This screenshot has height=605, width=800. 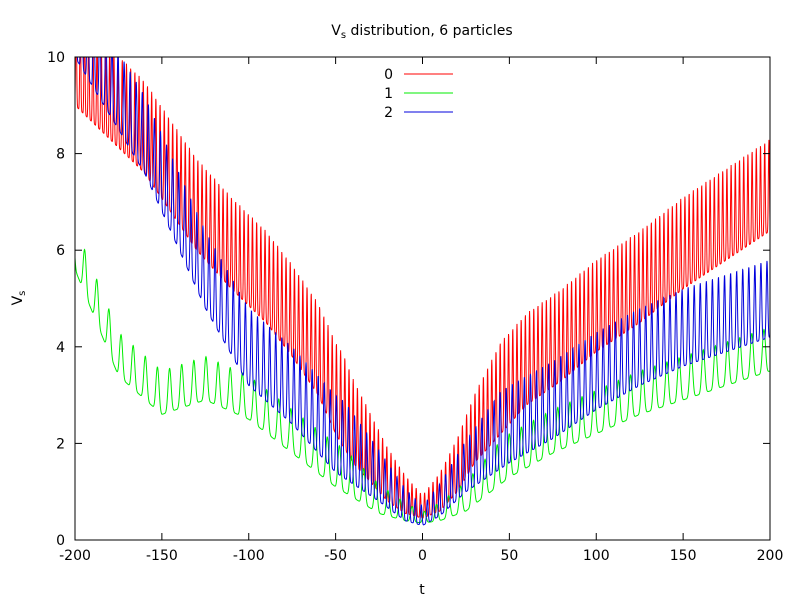 What do you see at coordinates (22, 293) in the screenshot?
I see `y-axis-label-subscript: s` at bounding box center [22, 293].